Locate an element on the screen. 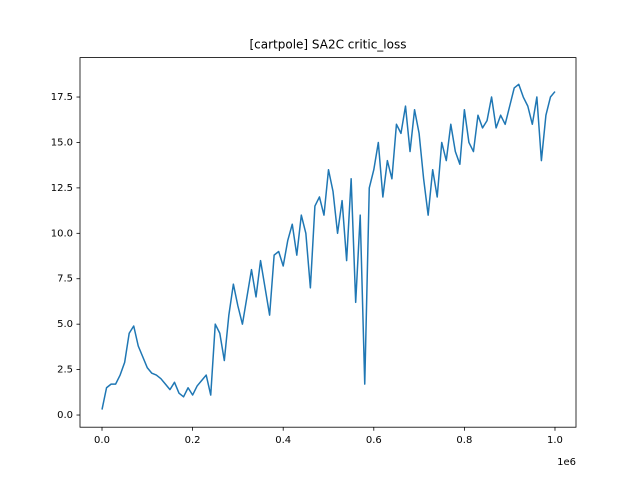 This screenshot has width=640, height=480. y-tick-label: 0.0 is located at coordinates (65, 415).